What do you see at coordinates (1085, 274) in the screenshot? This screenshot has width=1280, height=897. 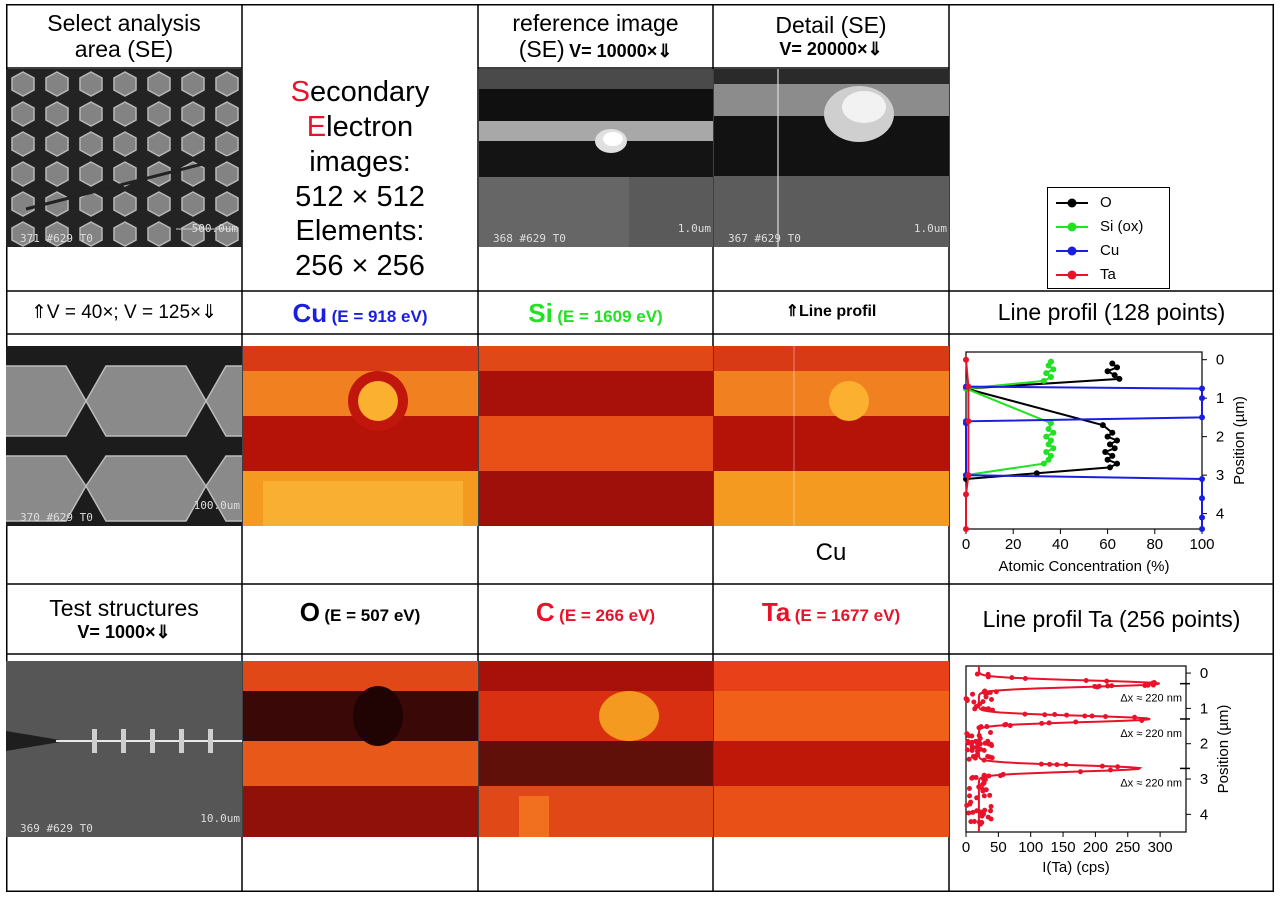 I see `legend-item: Ta` at bounding box center [1085, 274].